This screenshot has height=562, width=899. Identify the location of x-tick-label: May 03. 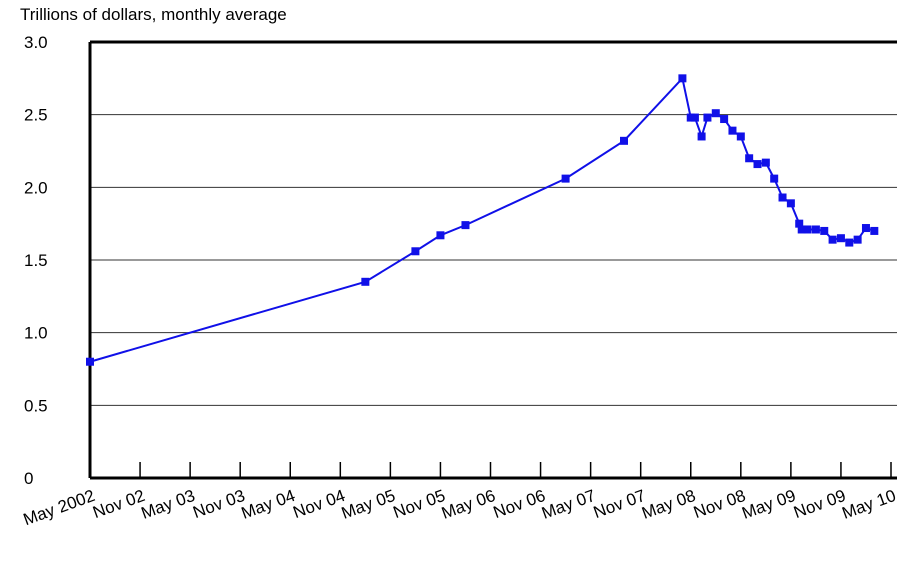
(168, 504).